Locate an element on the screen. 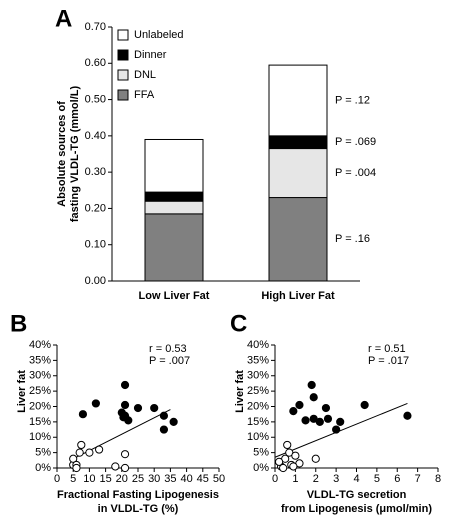  legend-label: Dinner is located at coordinates (150, 55).